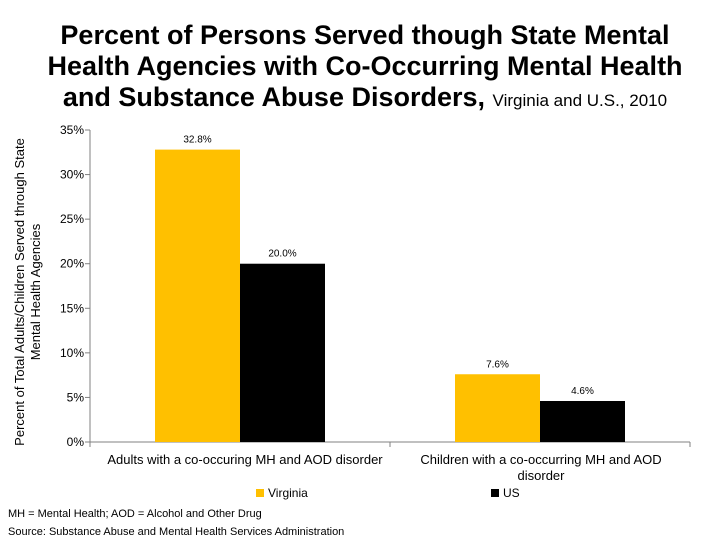 This screenshot has height=540, width=720. I want to click on y-tick-label: 25%, so click(72, 219).